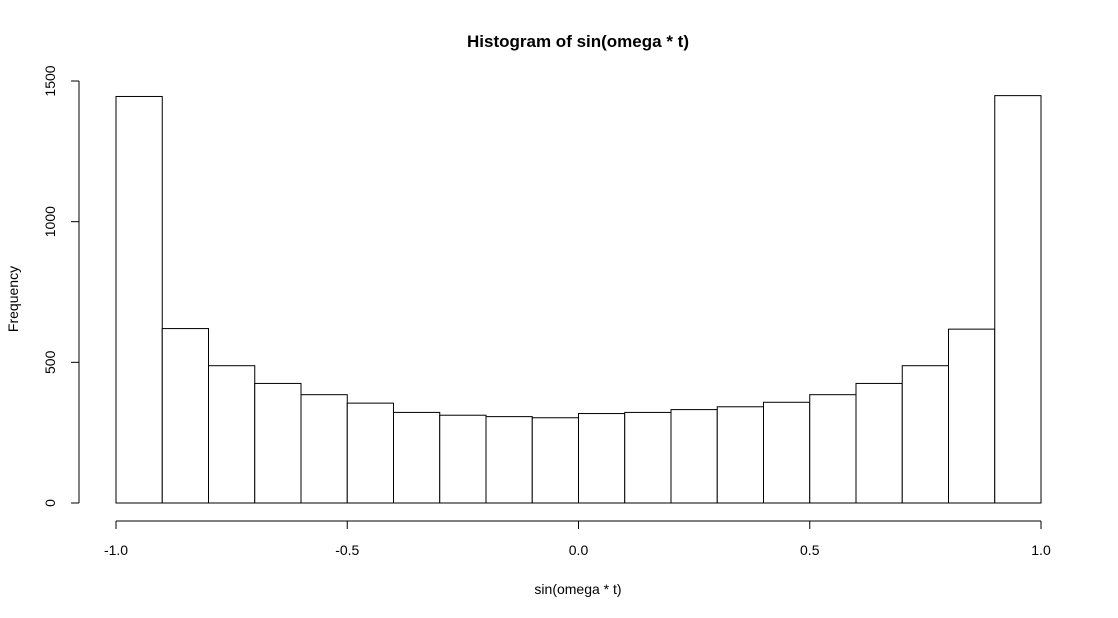  I want to click on y-axis-label: Frequency, so click(13, 299).